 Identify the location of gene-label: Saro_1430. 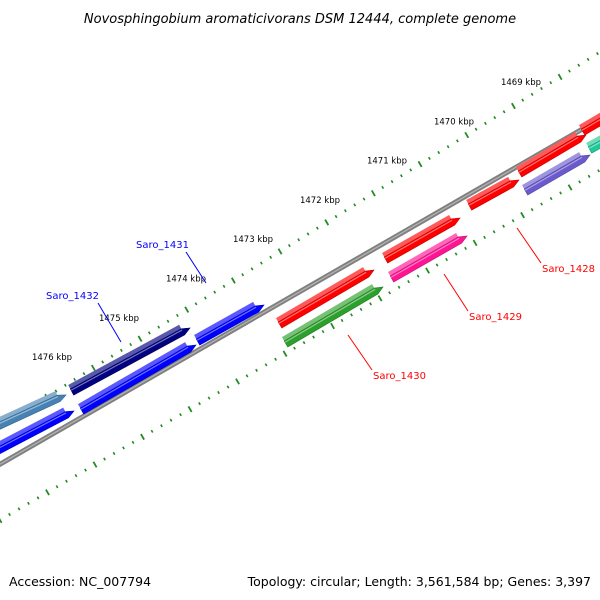
(399, 376).